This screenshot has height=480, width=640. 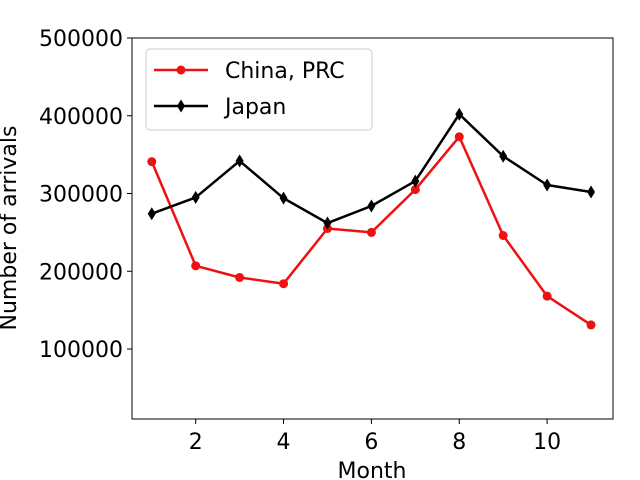 What do you see at coordinates (459, 442) in the screenshot?
I see `x-tick-label: 8` at bounding box center [459, 442].